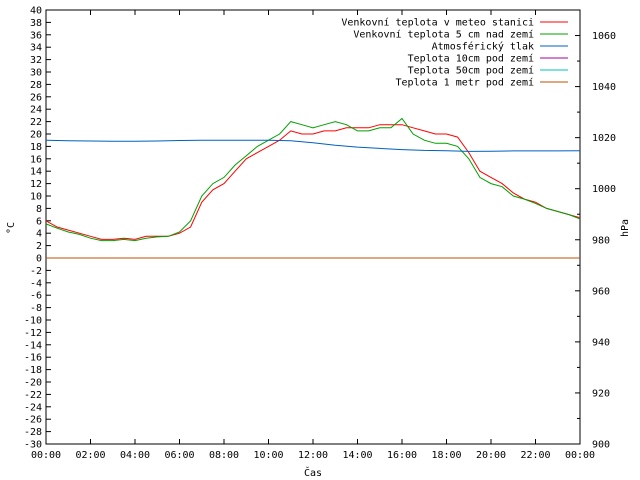 This screenshot has height=480, width=640. What do you see at coordinates (36, 122) in the screenshot?
I see `y-tick-label: 22` at bounding box center [36, 122].